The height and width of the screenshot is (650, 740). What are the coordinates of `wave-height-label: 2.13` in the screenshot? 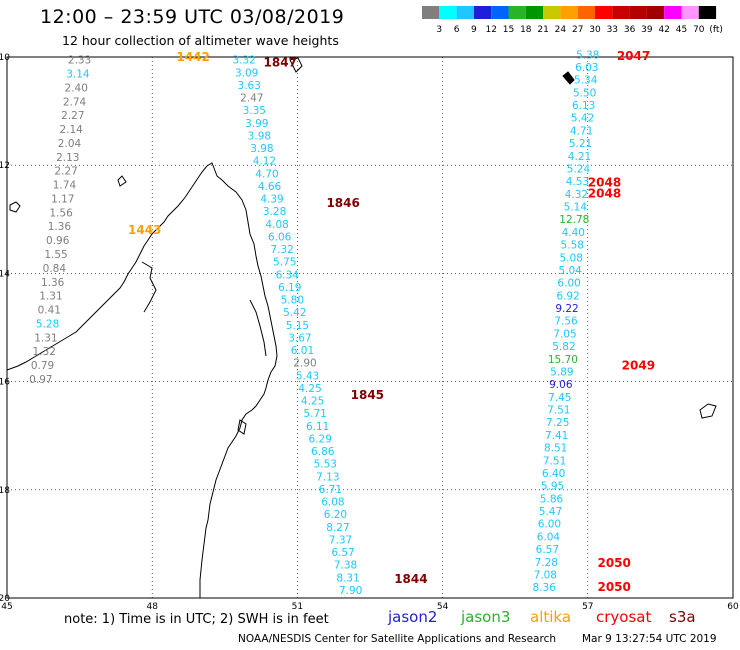 It's located at (67, 158).